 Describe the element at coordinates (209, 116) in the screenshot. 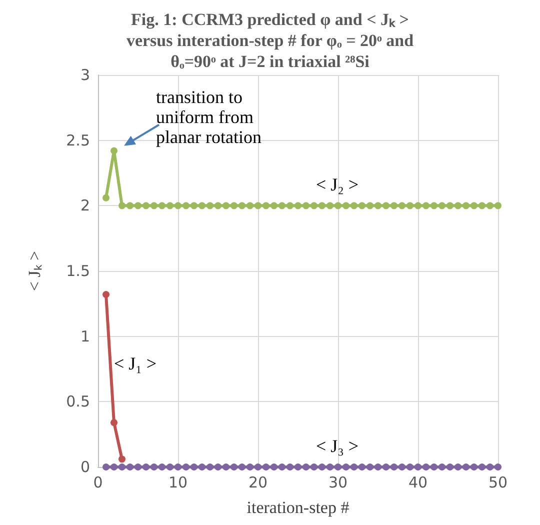

I see `annotation: transition to uniform from planar rotation` at that location.